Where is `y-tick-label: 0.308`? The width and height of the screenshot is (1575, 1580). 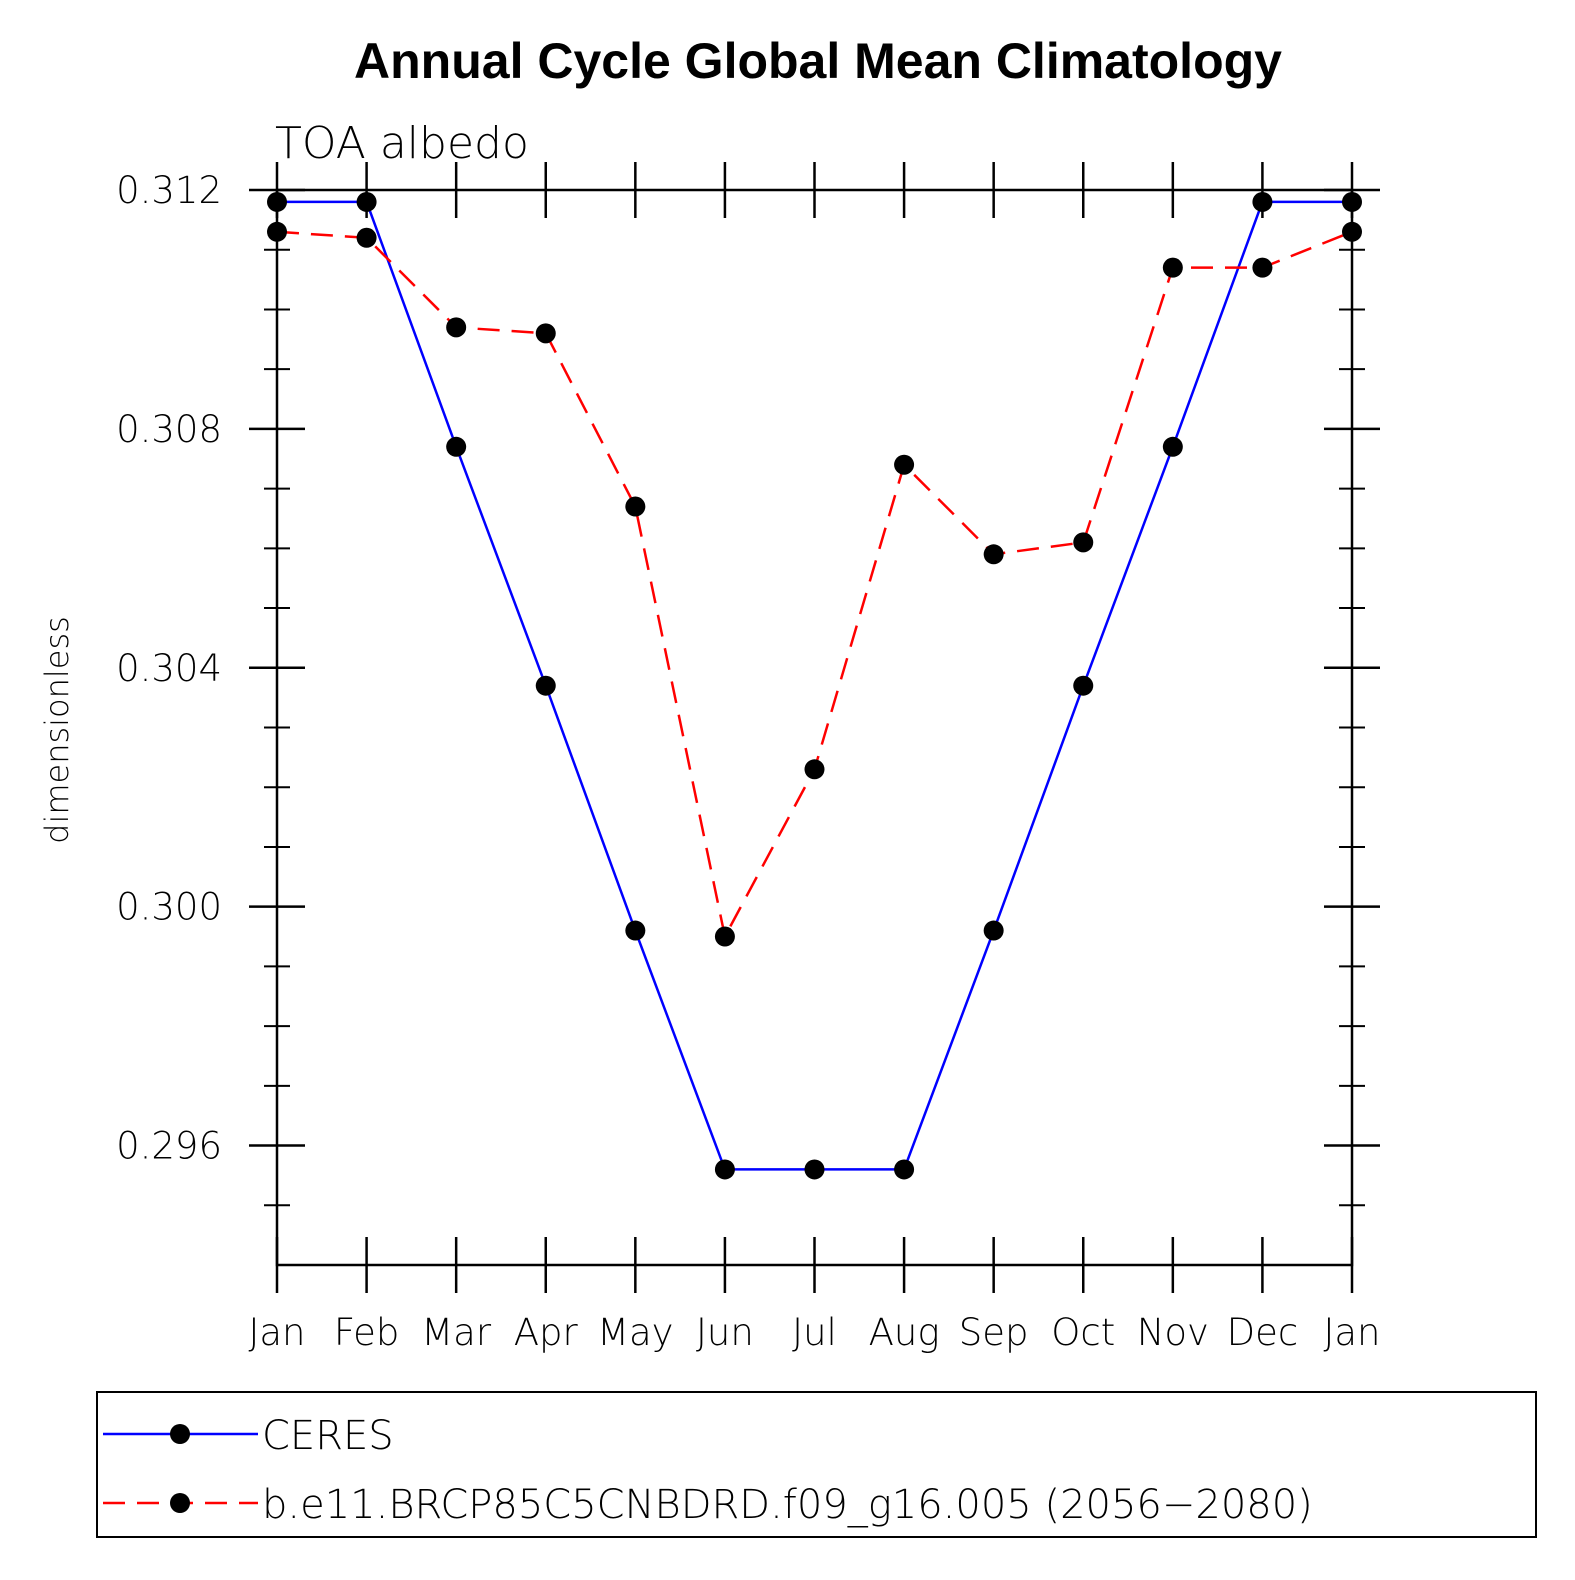
y-tick-label: 0.308 is located at coordinates (169, 429).